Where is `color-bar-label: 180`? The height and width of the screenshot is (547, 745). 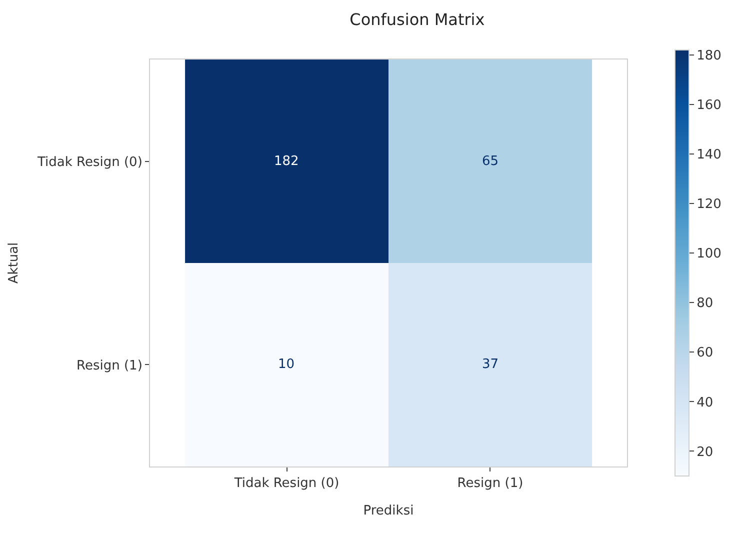 color-bar-label: 180 is located at coordinates (709, 56).